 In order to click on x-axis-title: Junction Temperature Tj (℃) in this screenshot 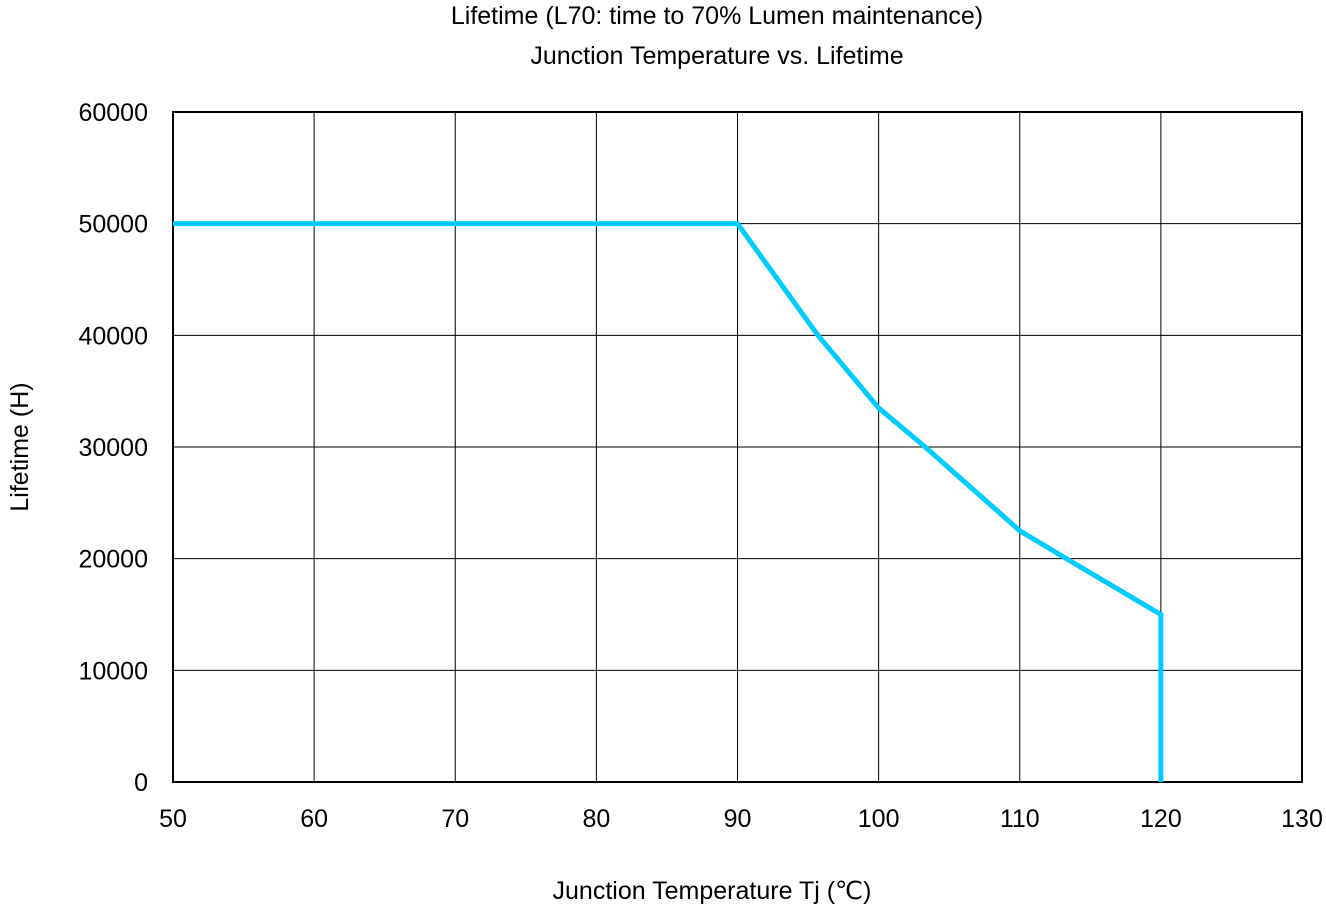, I will do `click(712, 891)`.